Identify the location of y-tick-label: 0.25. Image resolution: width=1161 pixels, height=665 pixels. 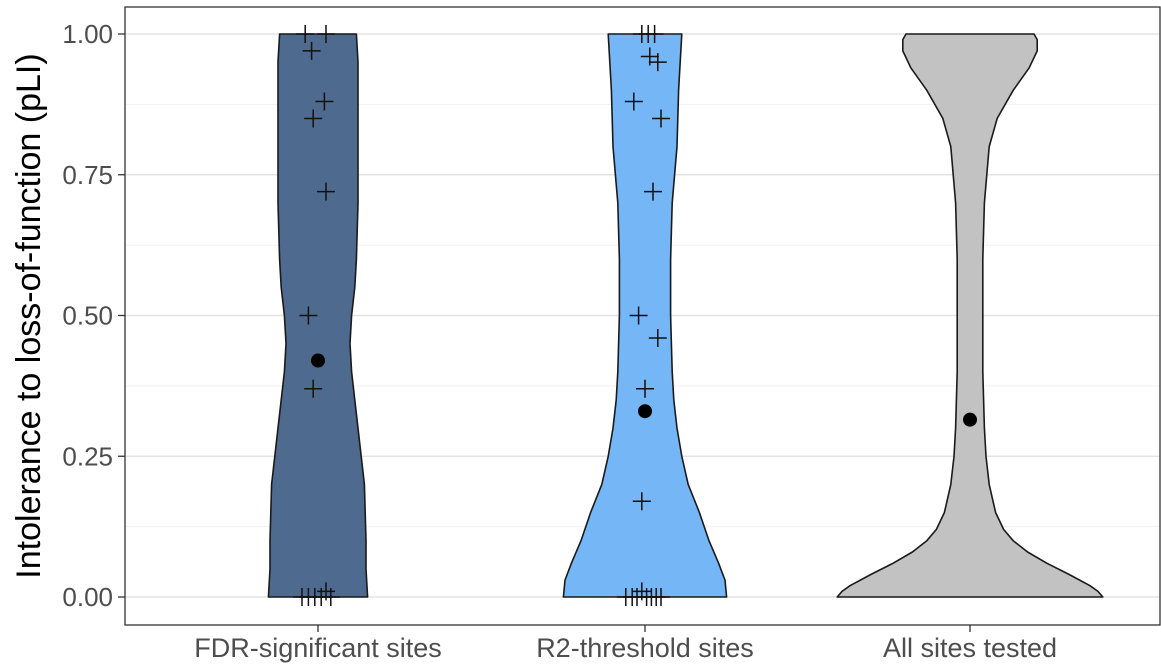
(87, 456).